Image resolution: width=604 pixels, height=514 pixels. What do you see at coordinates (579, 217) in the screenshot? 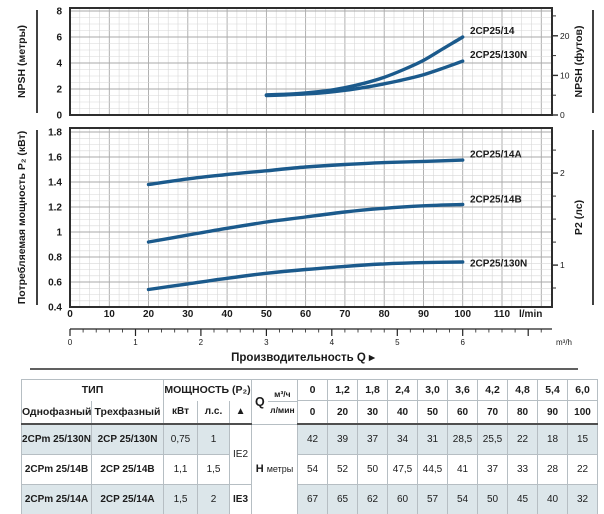
I see `y-axis-title-right: P2 (лс)` at bounding box center [579, 217].